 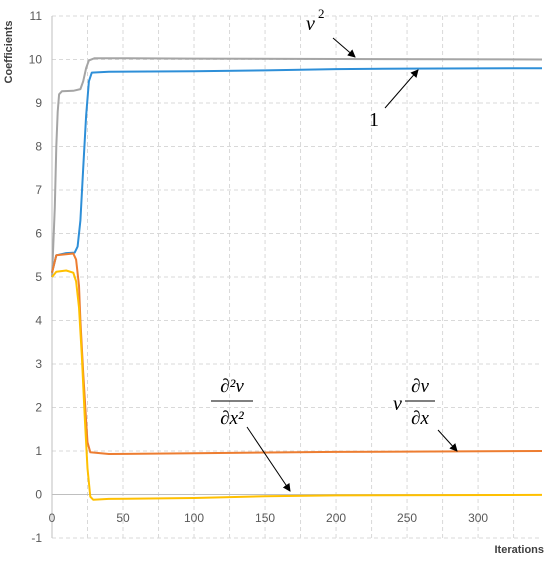 I want to click on y-axis-title: Coefficients, so click(x=9, y=52).